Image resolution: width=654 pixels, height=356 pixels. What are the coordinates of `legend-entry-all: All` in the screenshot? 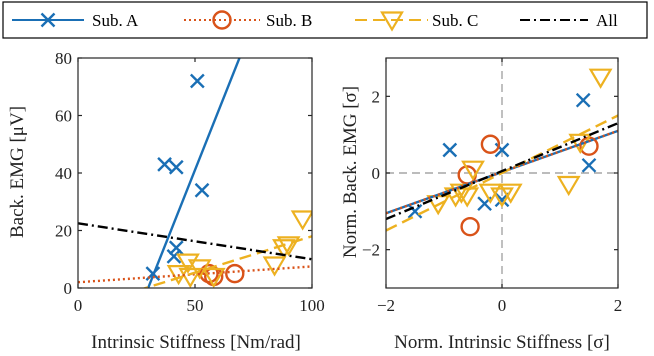 It's located at (569, 20).